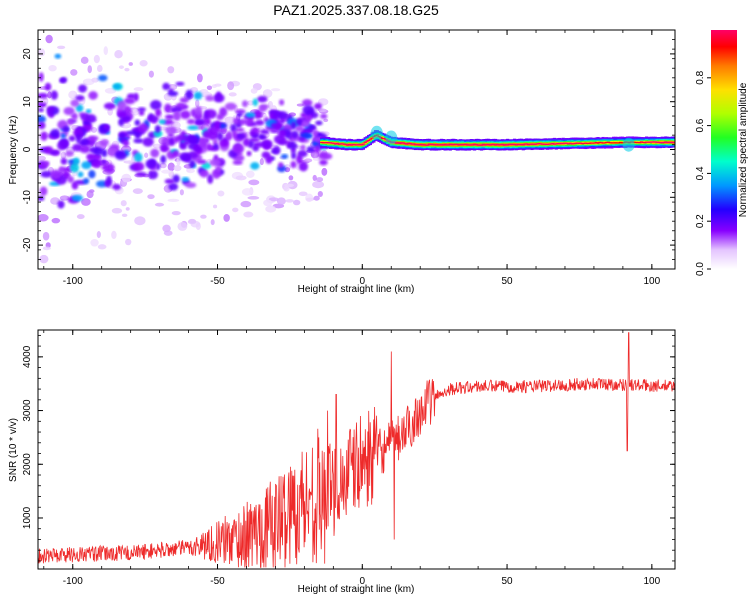 The height and width of the screenshot is (600, 750). I want to click on colorbar-tick-label: 0.8, so click(700, 77).